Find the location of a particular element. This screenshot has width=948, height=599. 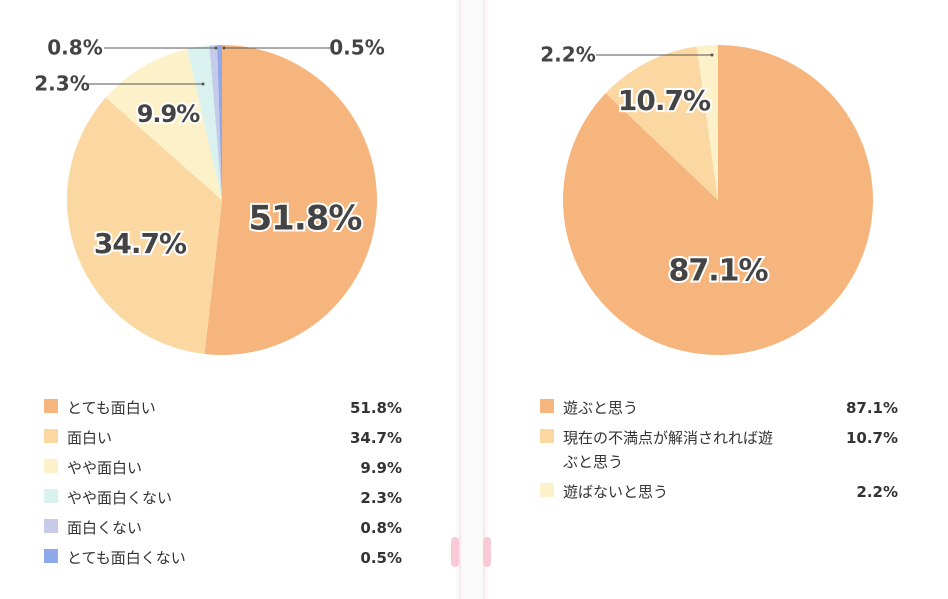

slice-label: 9.9% is located at coordinates (169, 114).